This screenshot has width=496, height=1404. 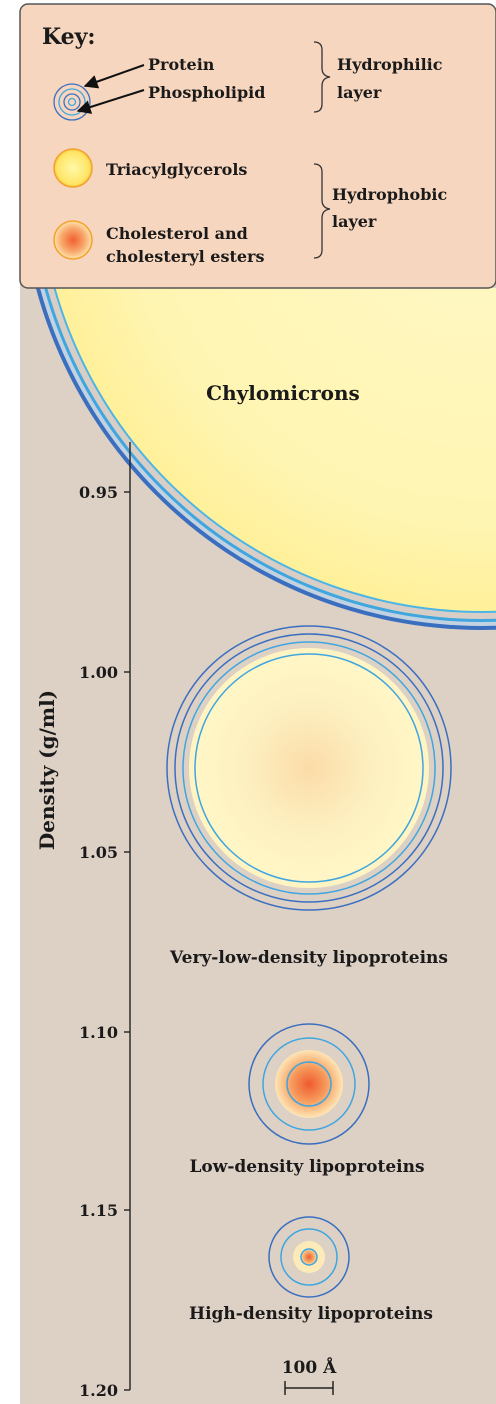 I want to click on hydrophobic-brace, so click(x=322, y=211).